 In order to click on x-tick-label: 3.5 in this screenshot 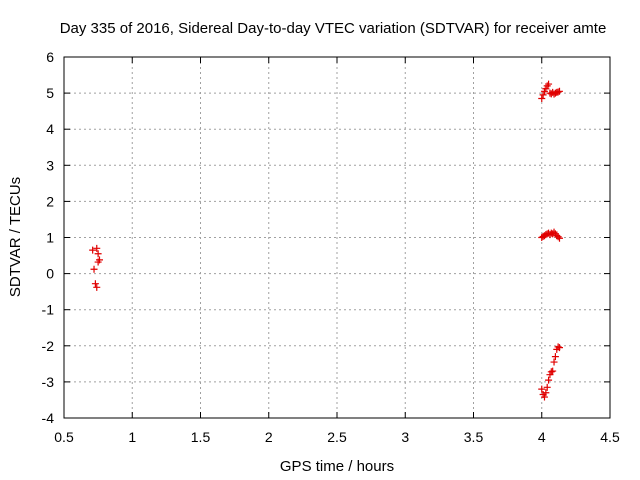, I will do `click(474, 437)`.